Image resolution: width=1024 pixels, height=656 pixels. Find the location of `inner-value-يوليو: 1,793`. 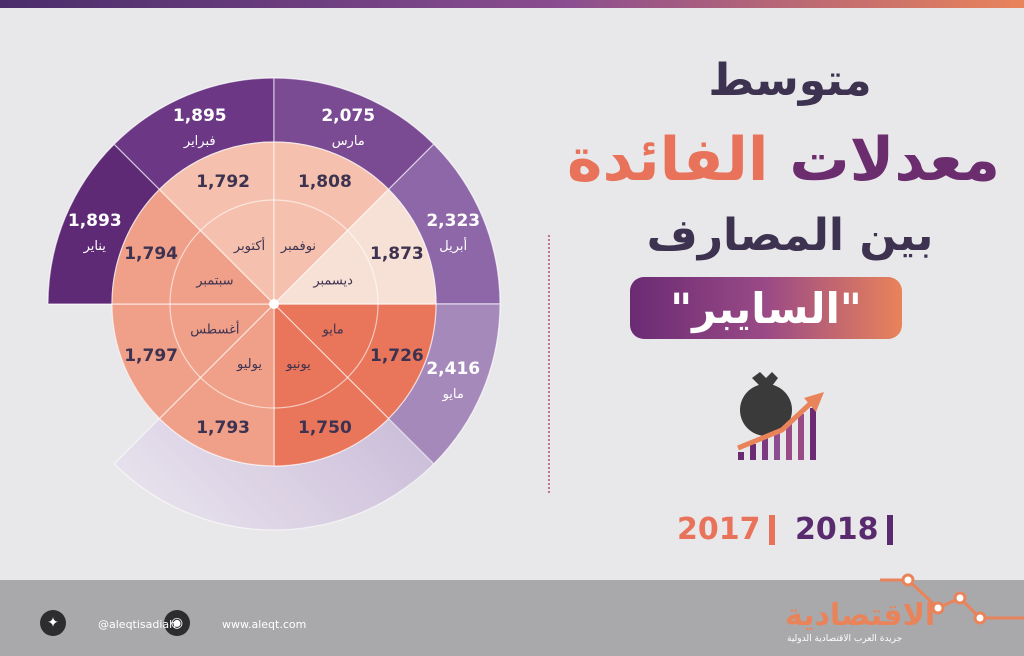

inner-value-يوليو: 1,793 is located at coordinates (223, 428).